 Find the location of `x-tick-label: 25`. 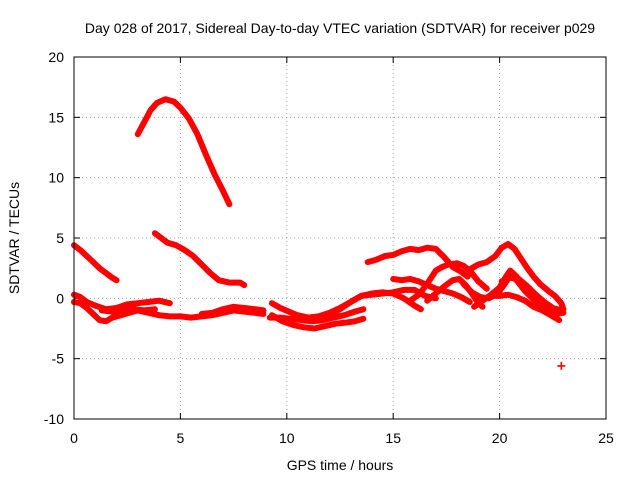

x-tick-label: 25 is located at coordinates (606, 438).